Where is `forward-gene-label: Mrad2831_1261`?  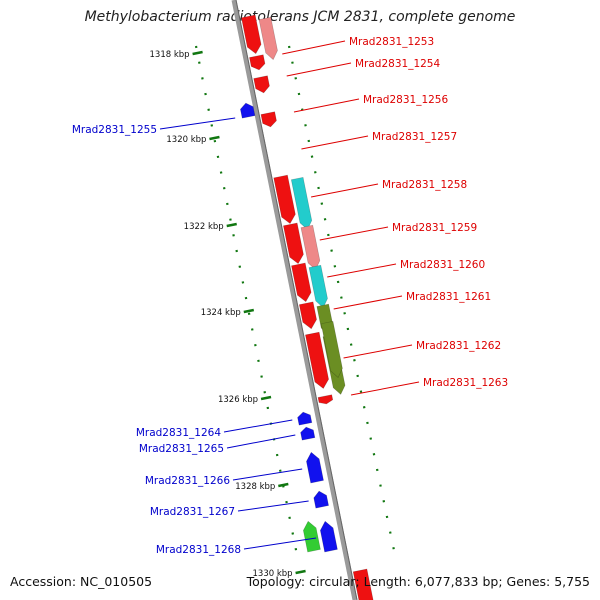
forward-gene-label: Mrad2831_1261 is located at coordinates (448, 297).